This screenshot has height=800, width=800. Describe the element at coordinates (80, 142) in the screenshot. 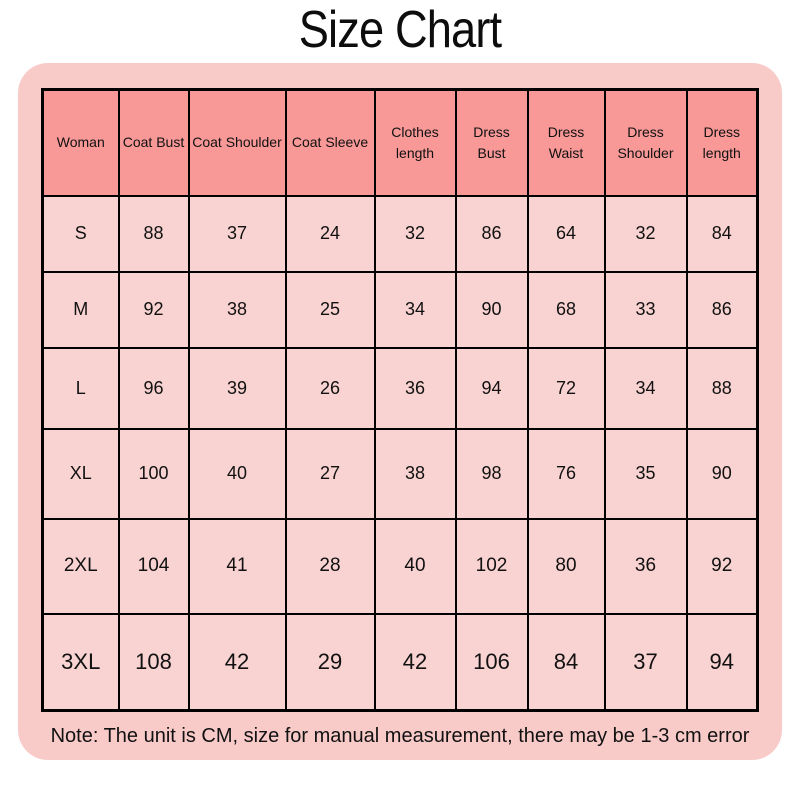

I see `column-header-woman: Woman` at that location.